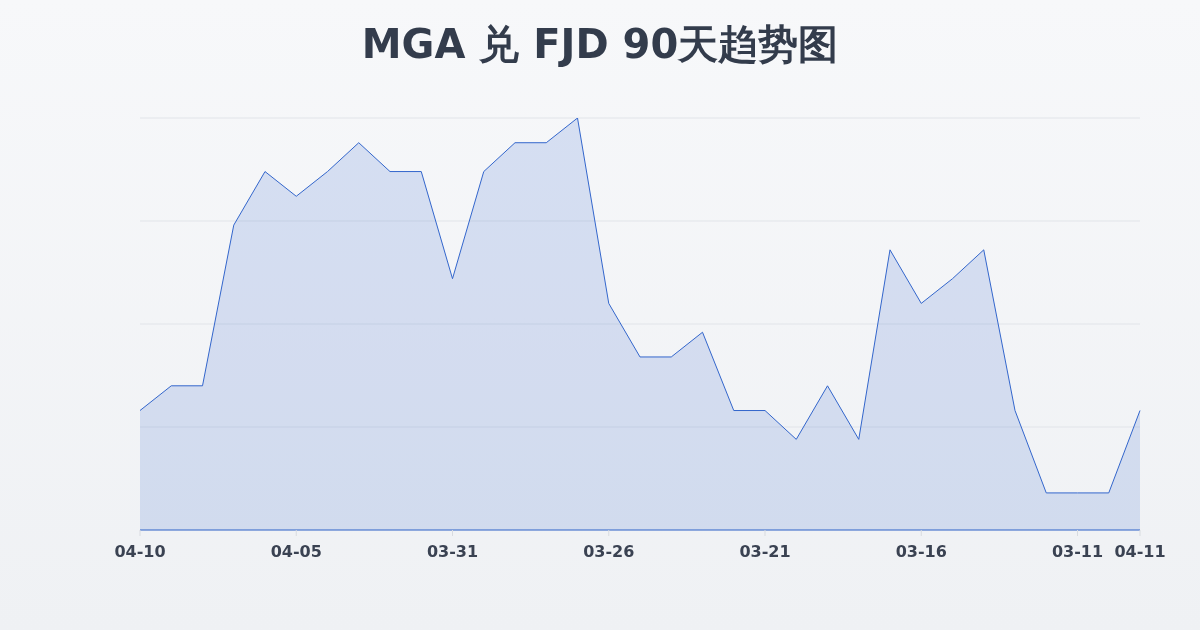 The image size is (1200, 630). Describe the element at coordinates (140, 551) in the screenshot. I see `x-tick-label: 04-10` at that location.